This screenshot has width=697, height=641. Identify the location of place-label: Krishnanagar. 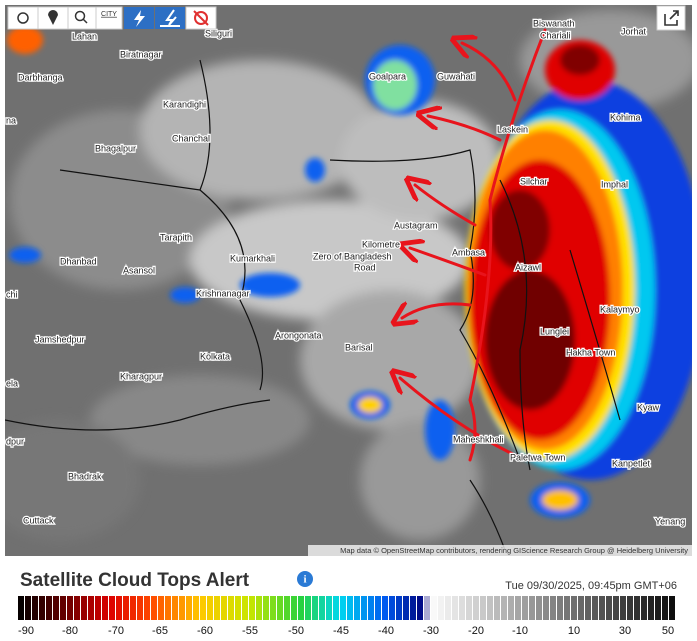
(223, 293).